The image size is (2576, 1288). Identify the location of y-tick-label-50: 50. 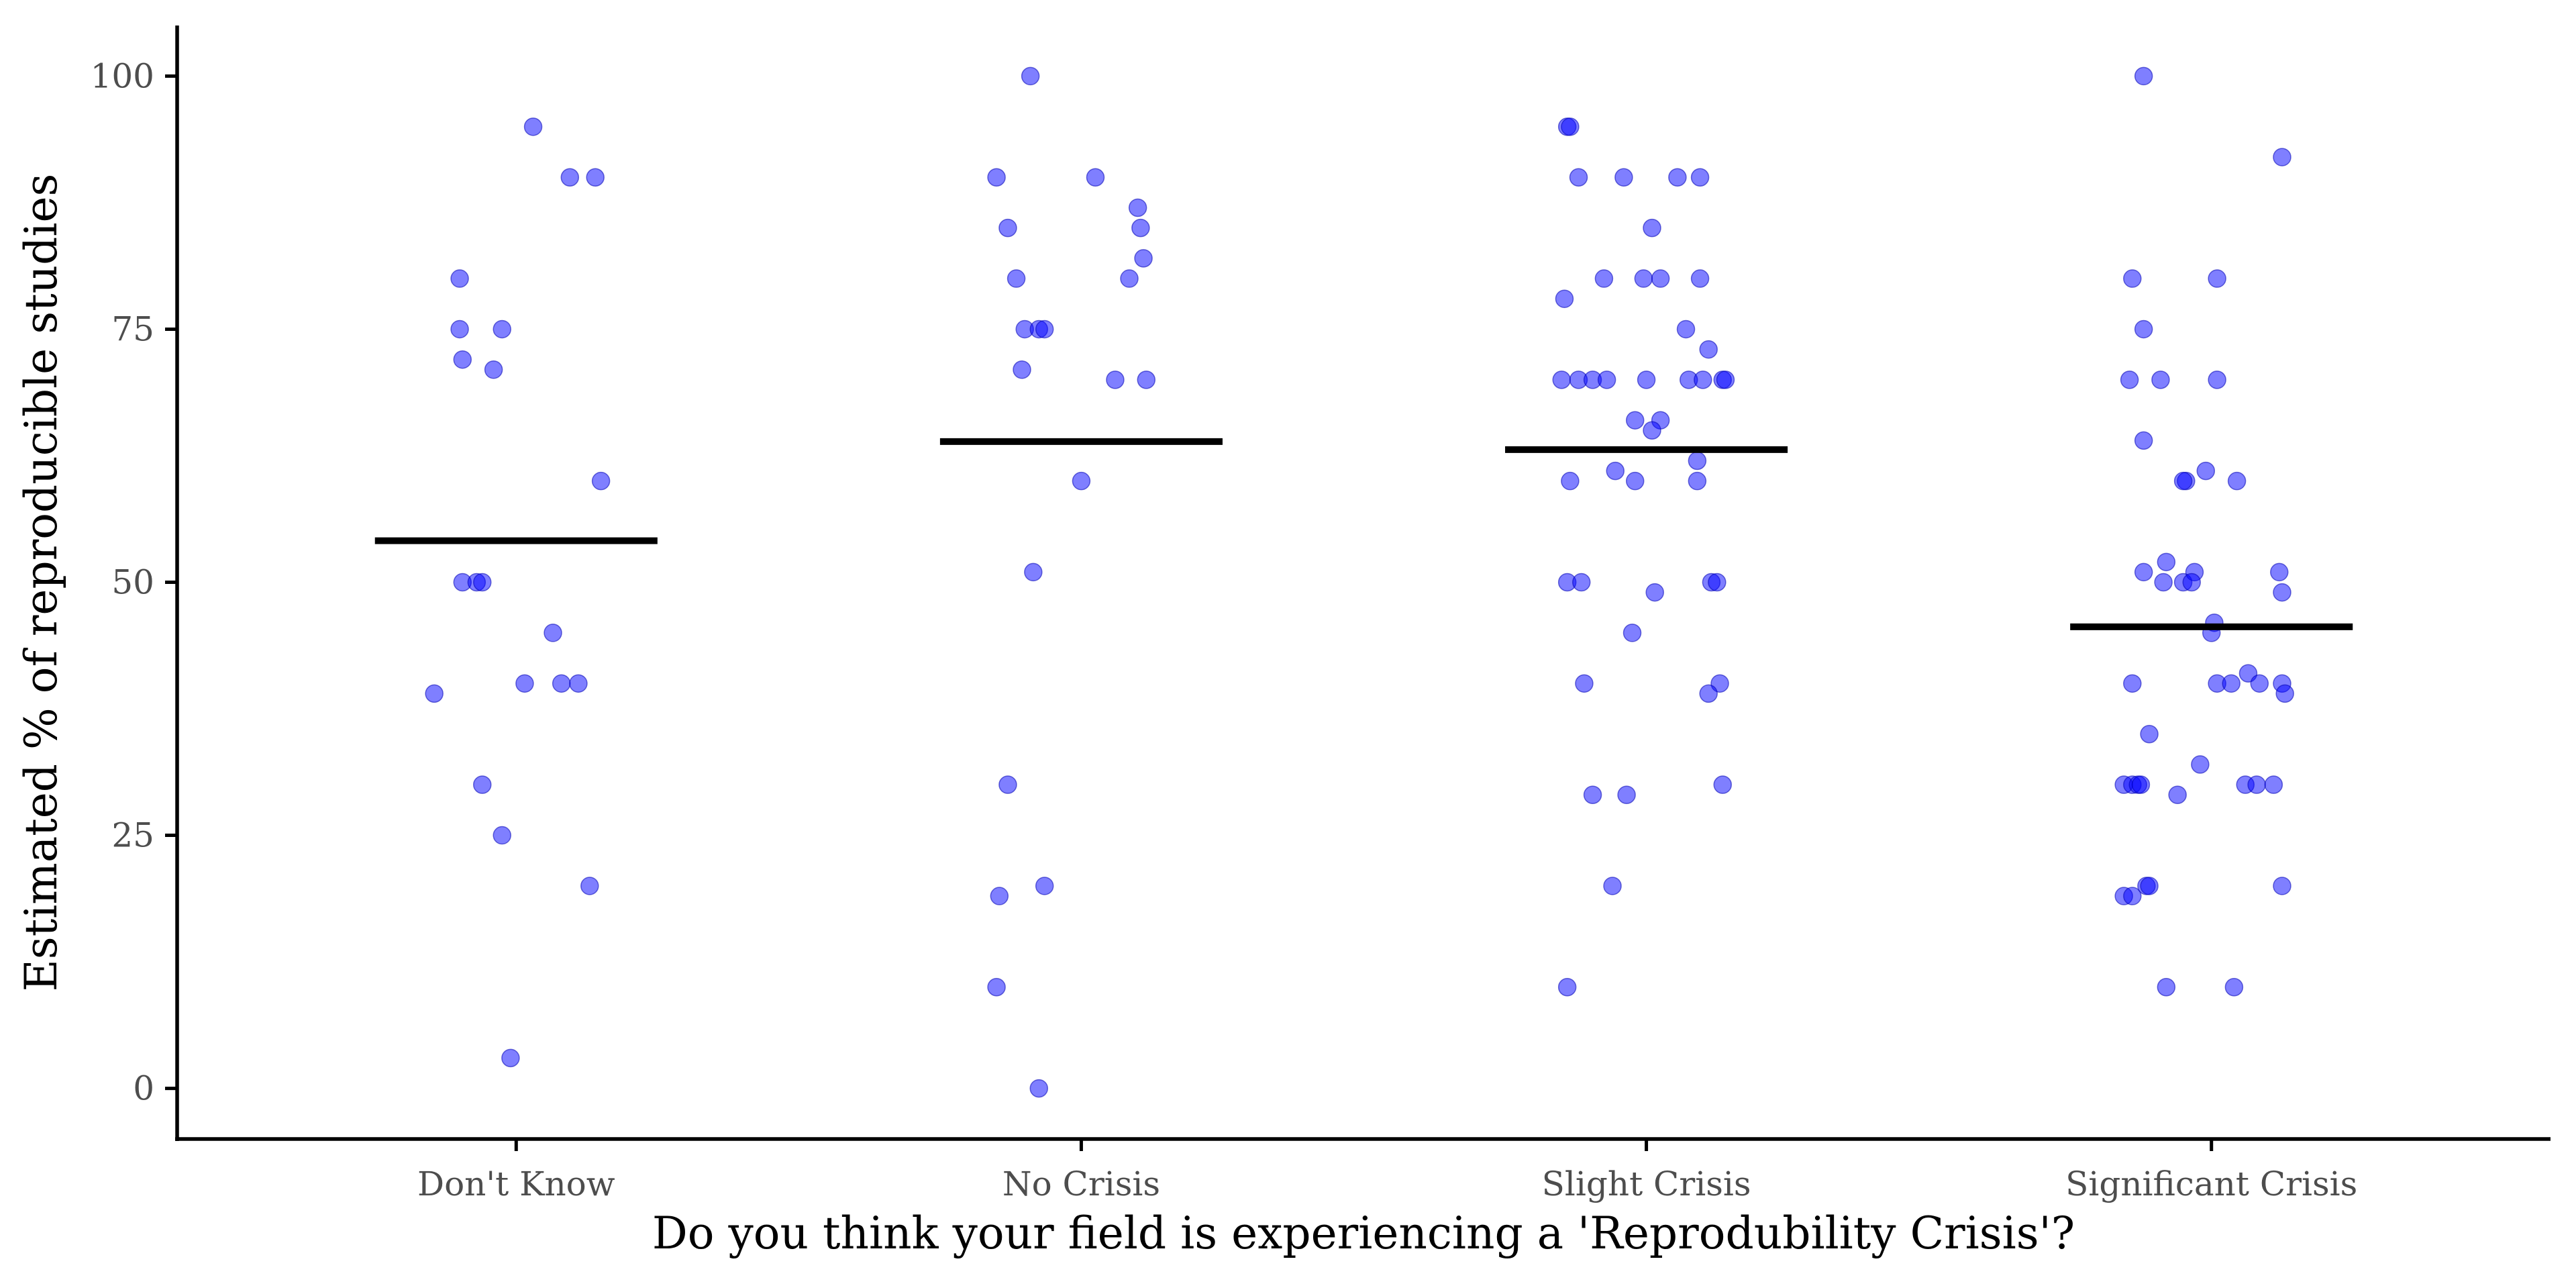
(132, 582).